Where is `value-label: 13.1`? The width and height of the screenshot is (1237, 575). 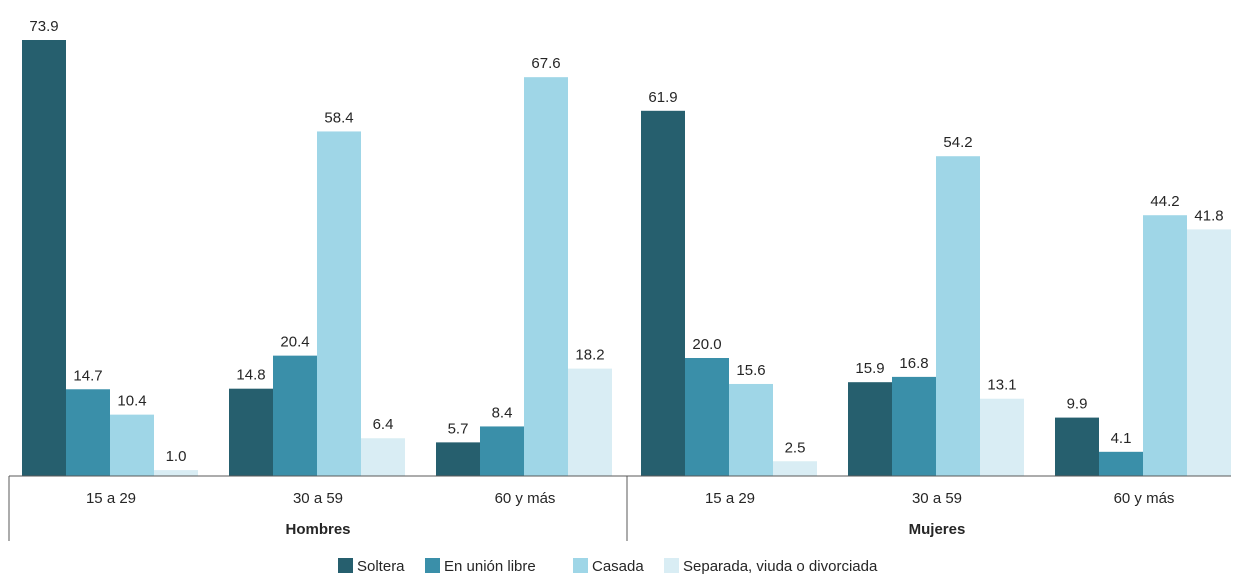 value-label: 13.1 is located at coordinates (1001, 385).